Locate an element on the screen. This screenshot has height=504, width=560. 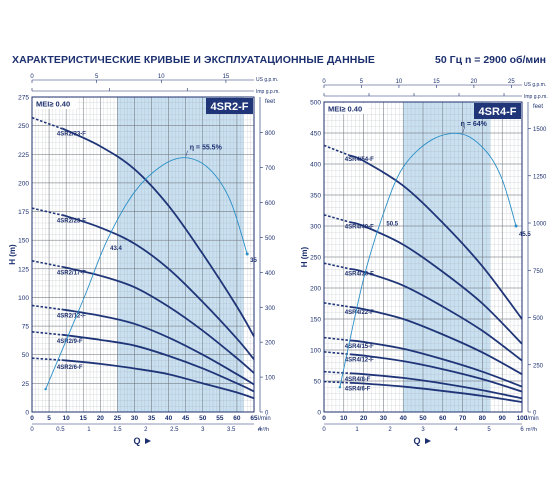
us-gpm-tick-label: 25 is located at coordinates (511, 82).